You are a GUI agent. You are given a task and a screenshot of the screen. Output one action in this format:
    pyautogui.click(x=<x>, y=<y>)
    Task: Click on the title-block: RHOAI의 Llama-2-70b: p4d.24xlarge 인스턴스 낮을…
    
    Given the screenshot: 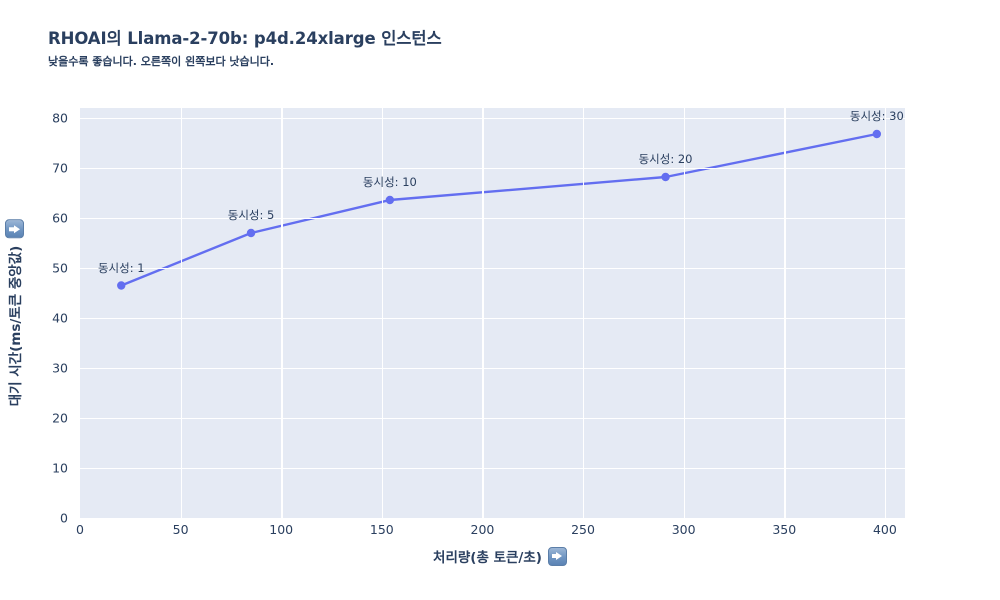 What is the action you would take?
    pyautogui.click(x=498, y=49)
    